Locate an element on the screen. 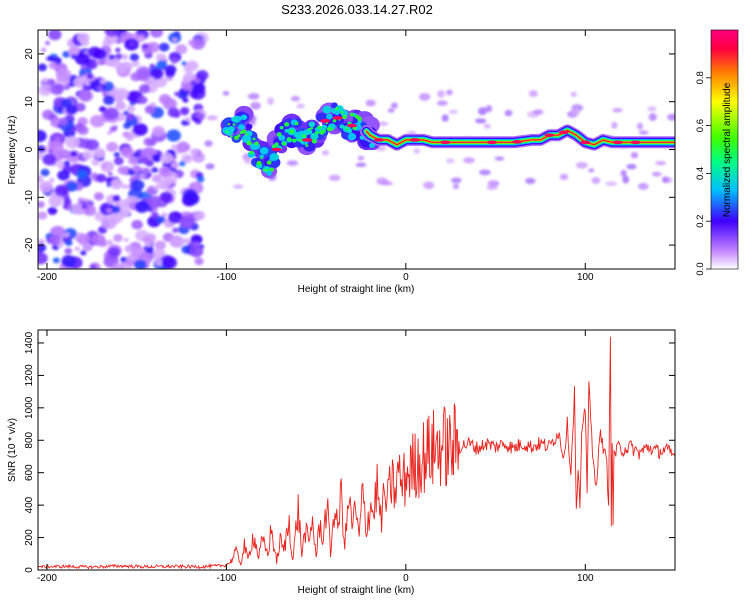  spectrogram-x-tick-label: 100 is located at coordinates (585, 277).